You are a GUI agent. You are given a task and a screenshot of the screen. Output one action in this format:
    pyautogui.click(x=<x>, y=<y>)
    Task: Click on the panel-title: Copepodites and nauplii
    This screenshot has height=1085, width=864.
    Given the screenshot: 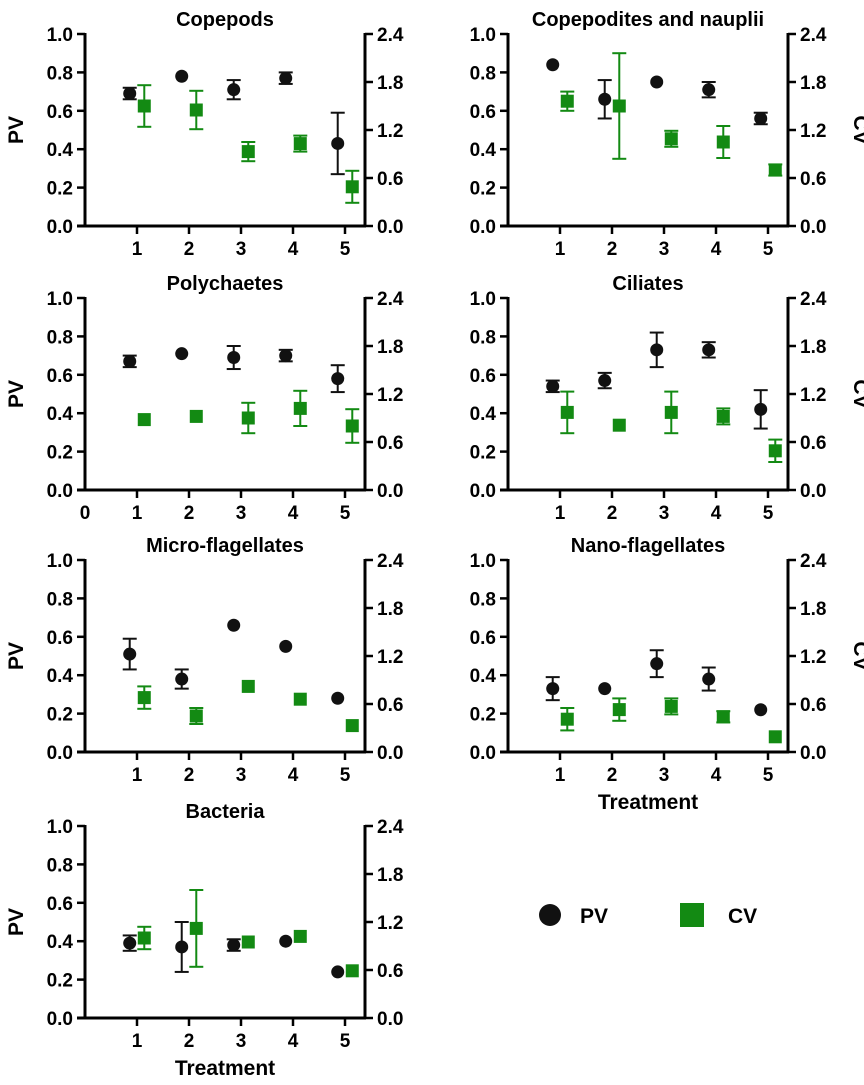 What is the action you would take?
    pyautogui.click(x=648, y=20)
    